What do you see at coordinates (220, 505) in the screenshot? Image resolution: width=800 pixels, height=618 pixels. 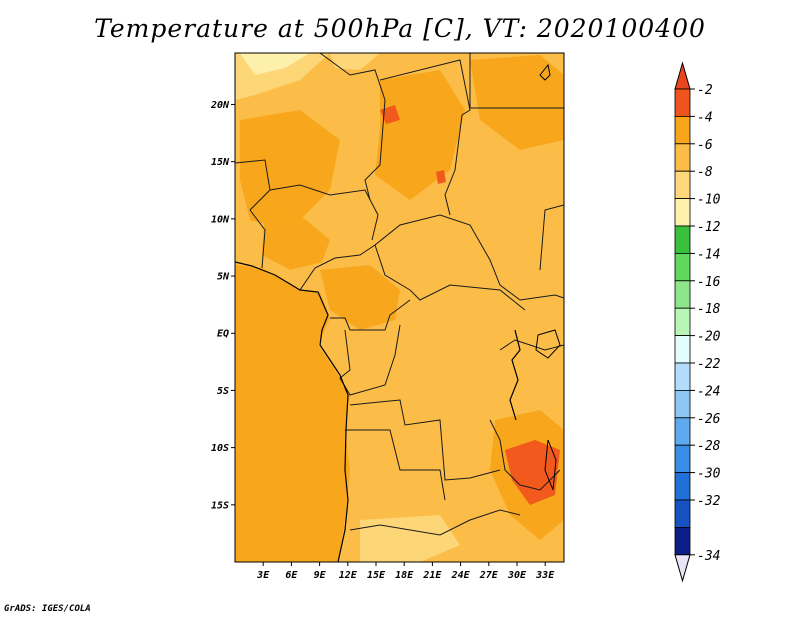 I see `lat-label: 15S` at bounding box center [220, 505].